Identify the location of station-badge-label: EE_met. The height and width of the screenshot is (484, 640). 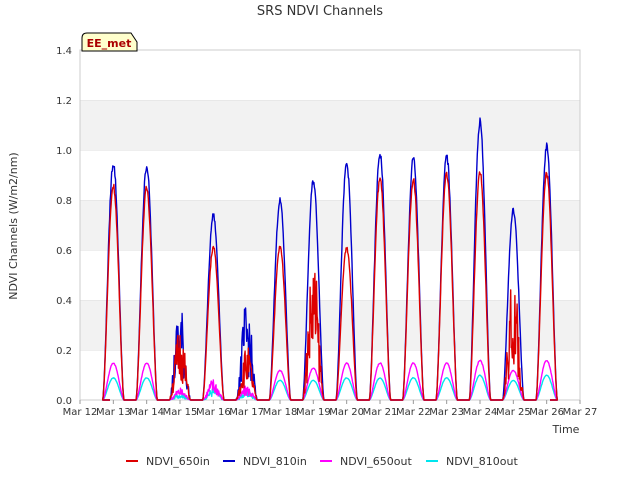
(109, 43).